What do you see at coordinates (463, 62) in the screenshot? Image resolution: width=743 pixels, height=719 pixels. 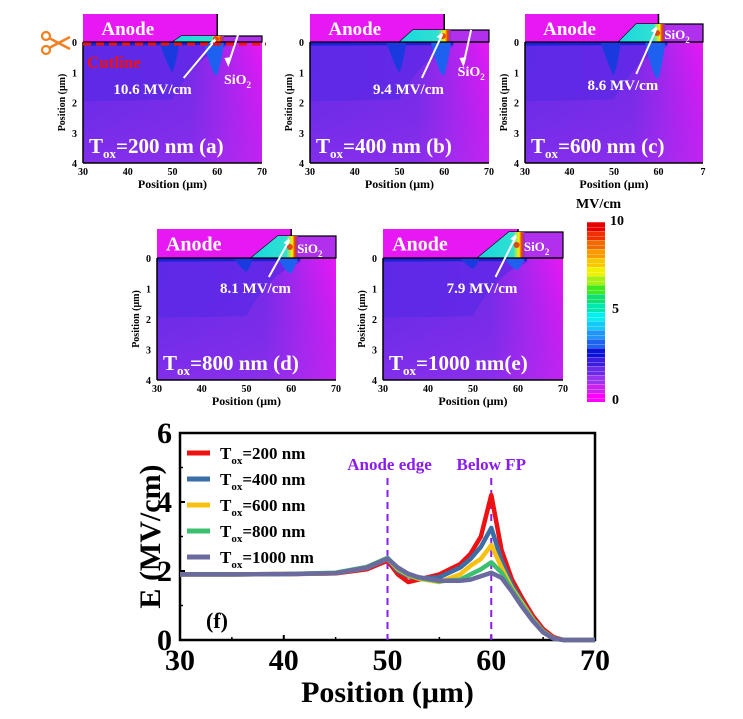 I see `sio2-arrowhead` at bounding box center [463, 62].